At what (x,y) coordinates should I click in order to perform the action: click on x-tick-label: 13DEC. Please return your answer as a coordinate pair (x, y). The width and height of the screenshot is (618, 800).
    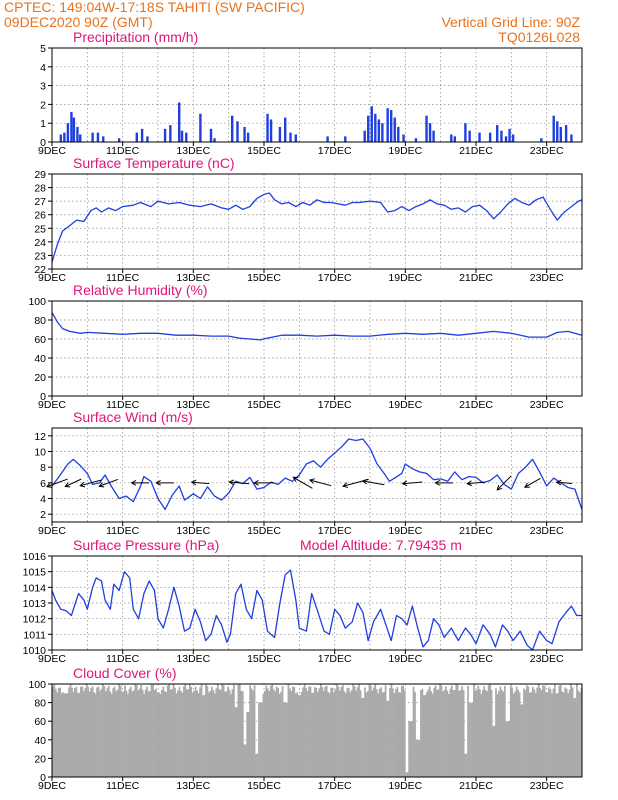
    Looking at the image, I should click on (193, 531).